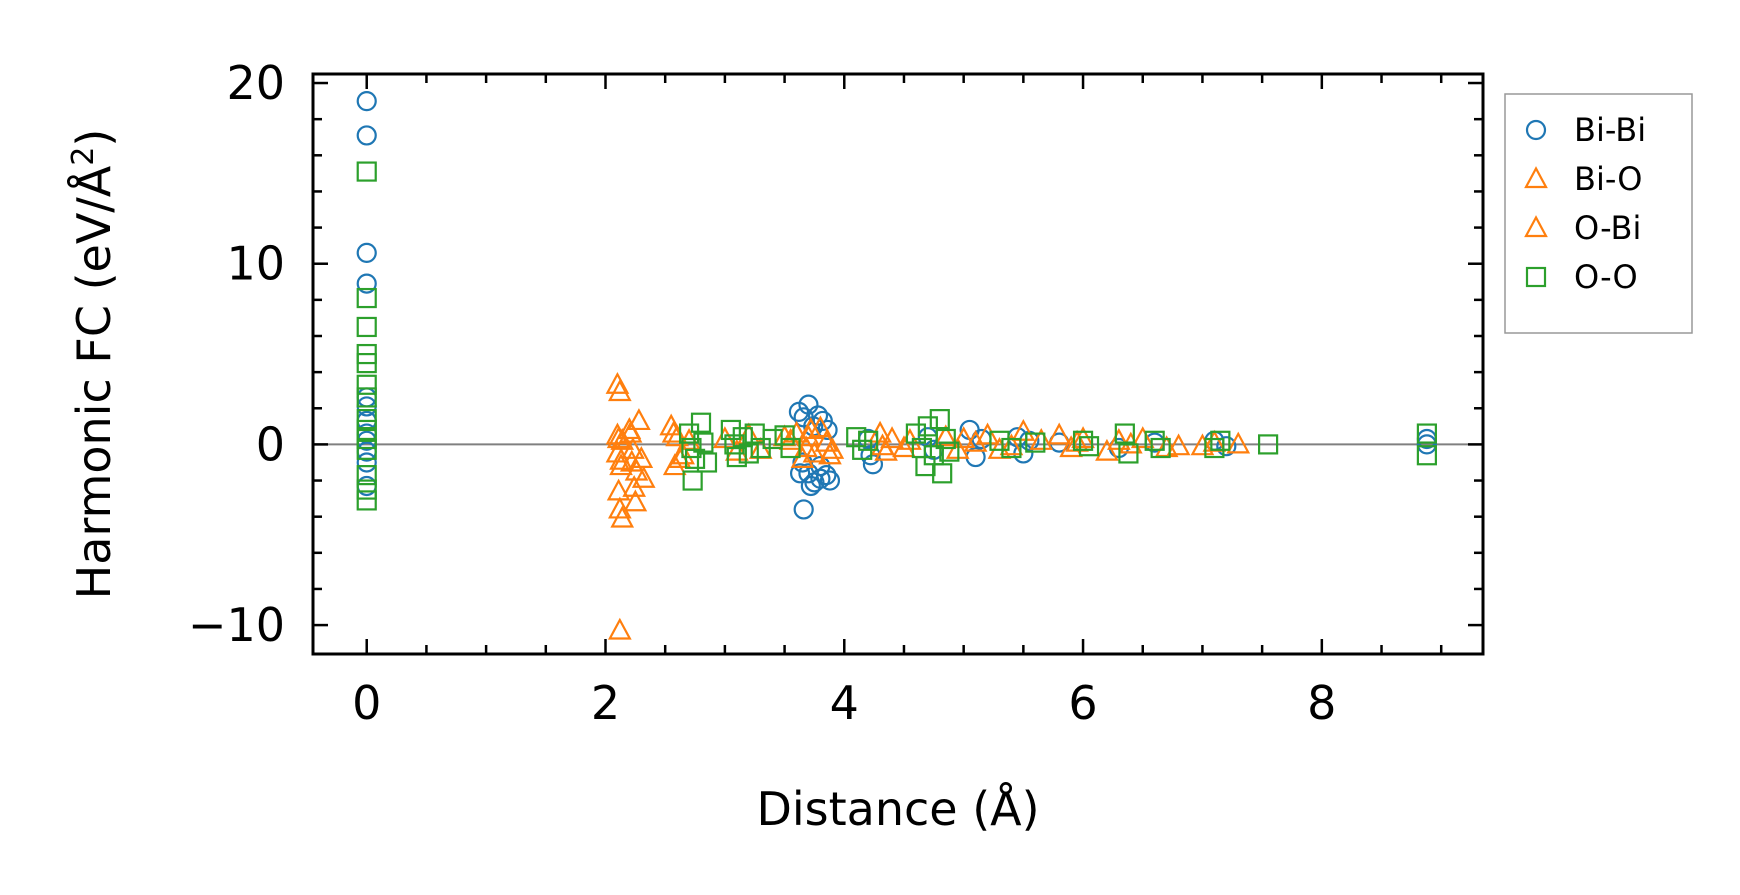 This screenshot has width=1740, height=895. Describe the element at coordinates (1536, 226) in the screenshot. I see `legend-marker-o-bi` at that location.